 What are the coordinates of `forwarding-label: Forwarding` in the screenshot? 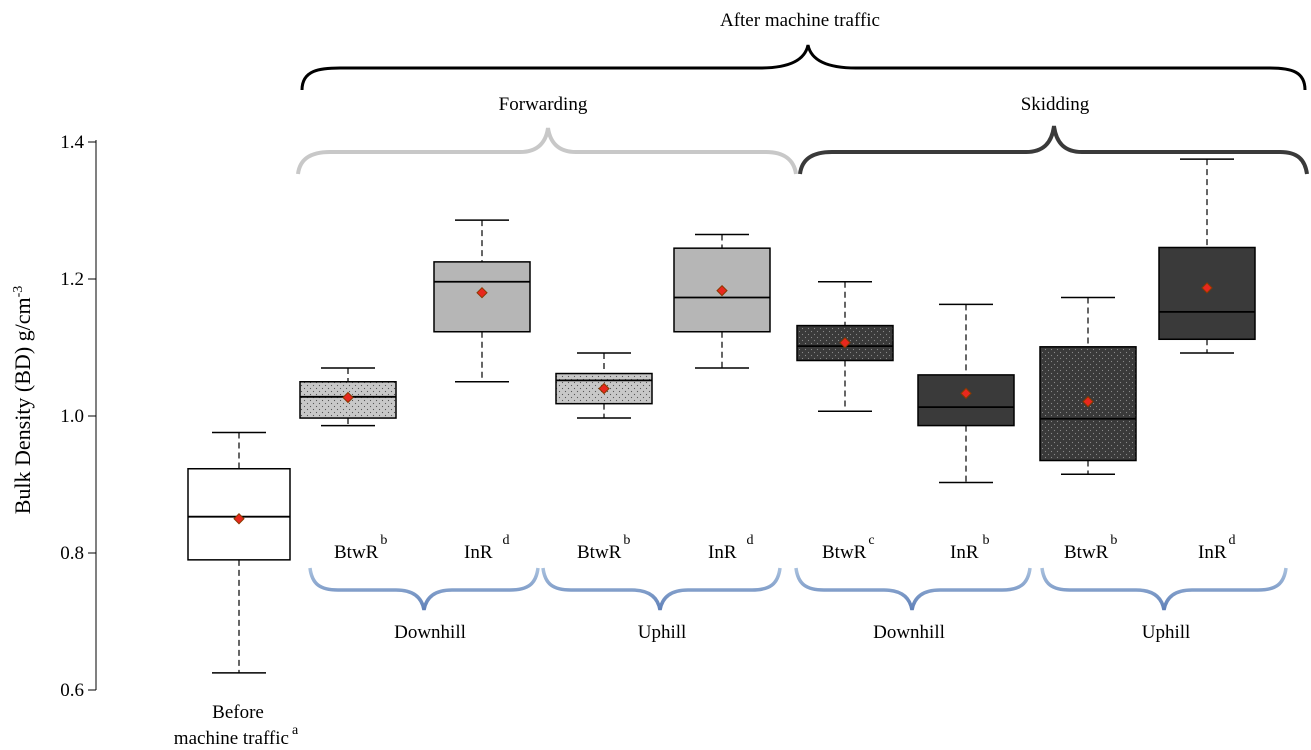 It's located at (543, 104).